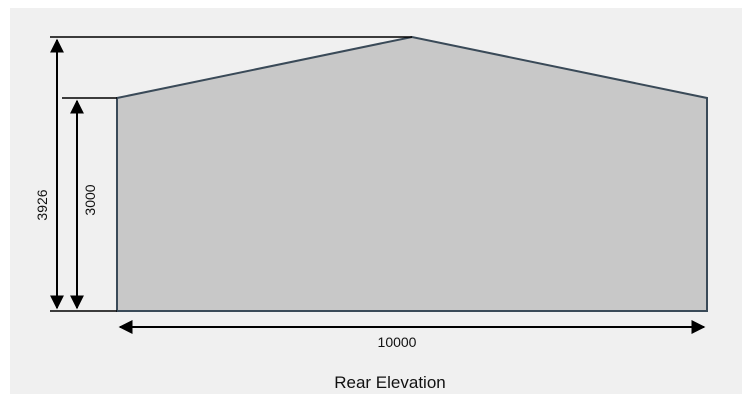 This screenshot has width=752, height=394. What do you see at coordinates (390, 382) in the screenshot?
I see `drawing-title: Rear Elevation` at bounding box center [390, 382].